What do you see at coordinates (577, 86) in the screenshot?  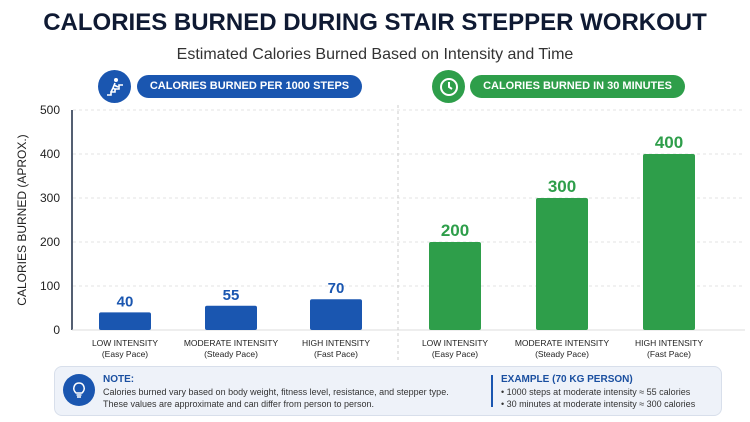 I see `legend-30min: CALORIES BURNED IN 30 MINUTES` at bounding box center [577, 86].